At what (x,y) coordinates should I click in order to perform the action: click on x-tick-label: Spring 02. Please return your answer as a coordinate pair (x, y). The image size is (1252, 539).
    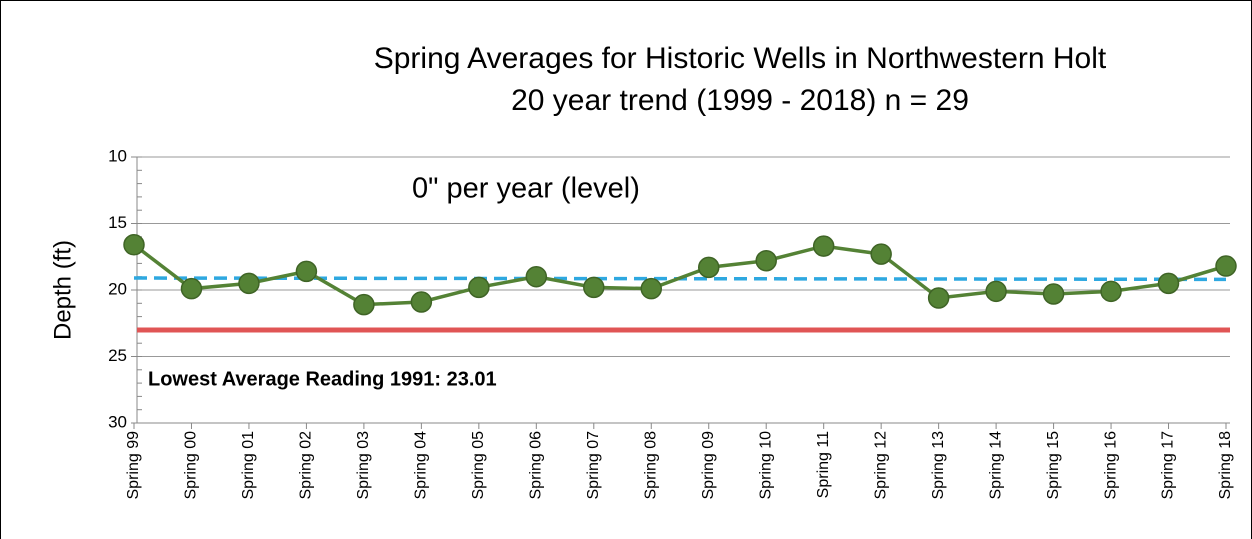
    Looking at the image, I should click on (306, 465).